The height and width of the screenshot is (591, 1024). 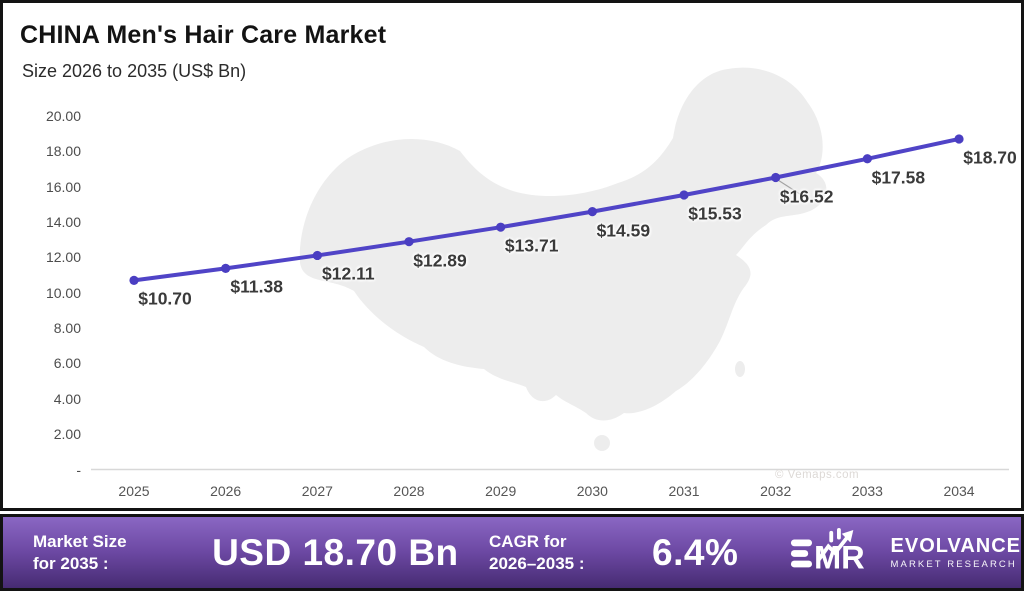 What do you see at coordinates (531, 245) in the screenshot?
I see `data-point-label: $13.71` at bounding box center [531, 245].